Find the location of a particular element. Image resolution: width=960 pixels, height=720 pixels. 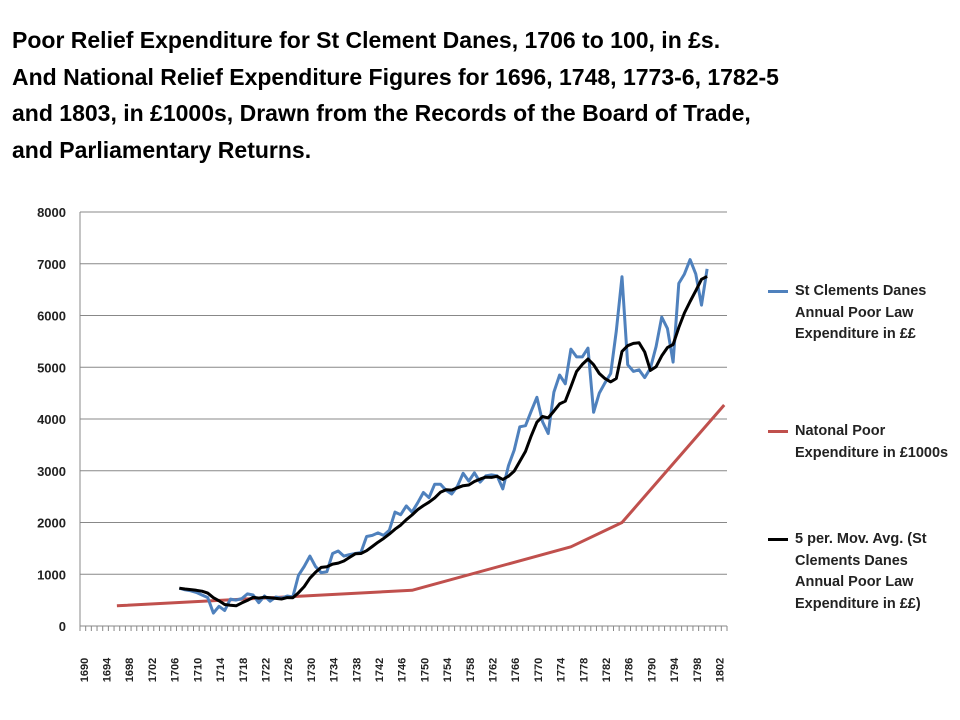

x-tick-label: 1766 is located at coordinates (516, 670).